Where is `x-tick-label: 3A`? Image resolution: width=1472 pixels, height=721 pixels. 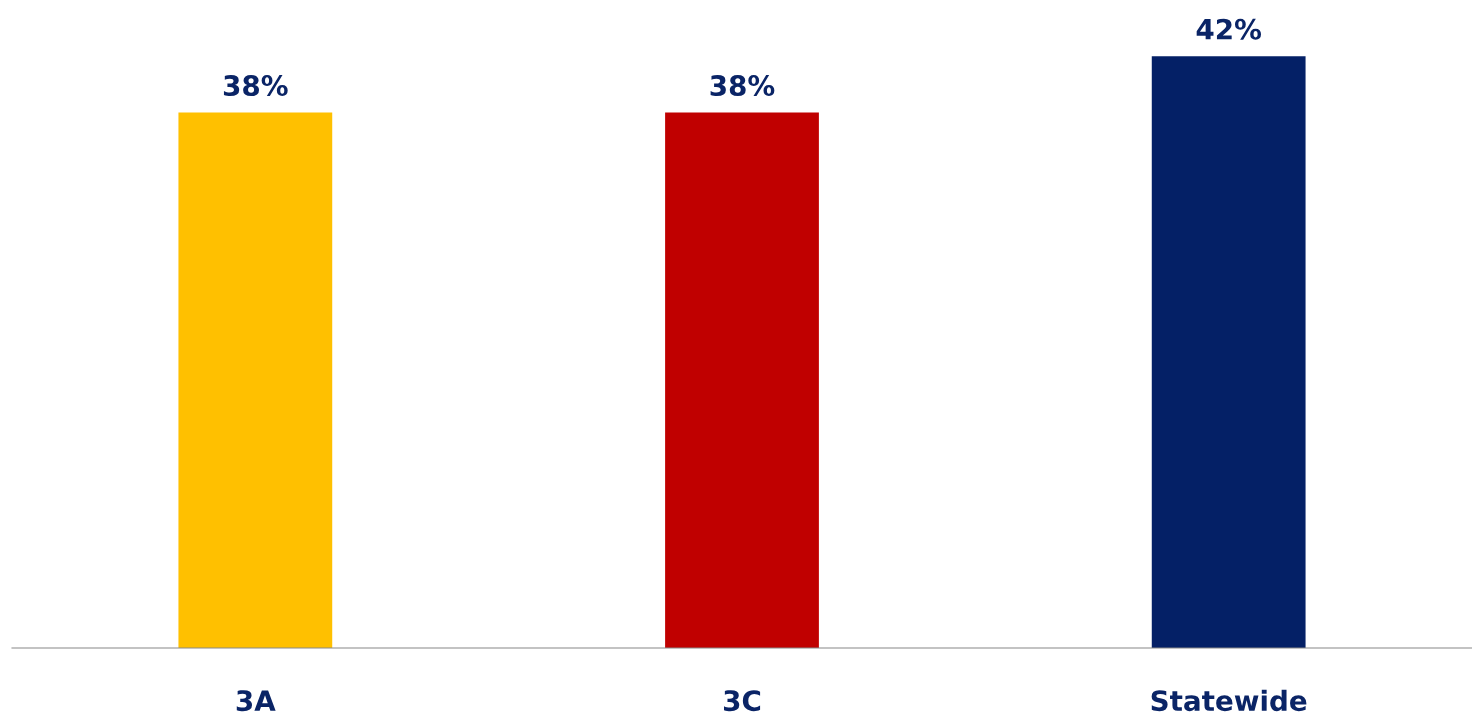 x-tick-label: 3A is located at coordinates (256, 701).